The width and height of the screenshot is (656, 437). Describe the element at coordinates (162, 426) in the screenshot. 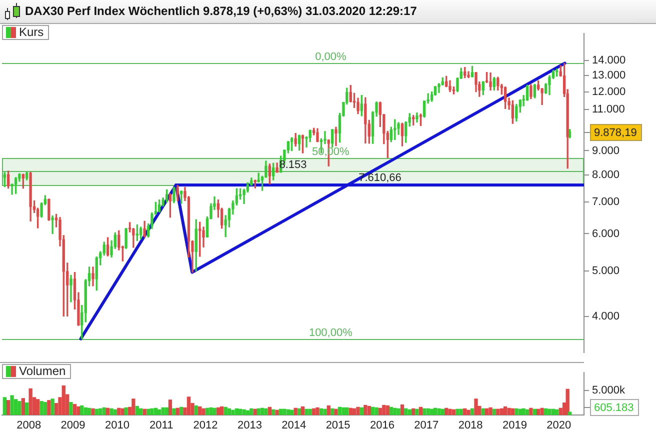

I see `x-tick-label: 2011` at that location.